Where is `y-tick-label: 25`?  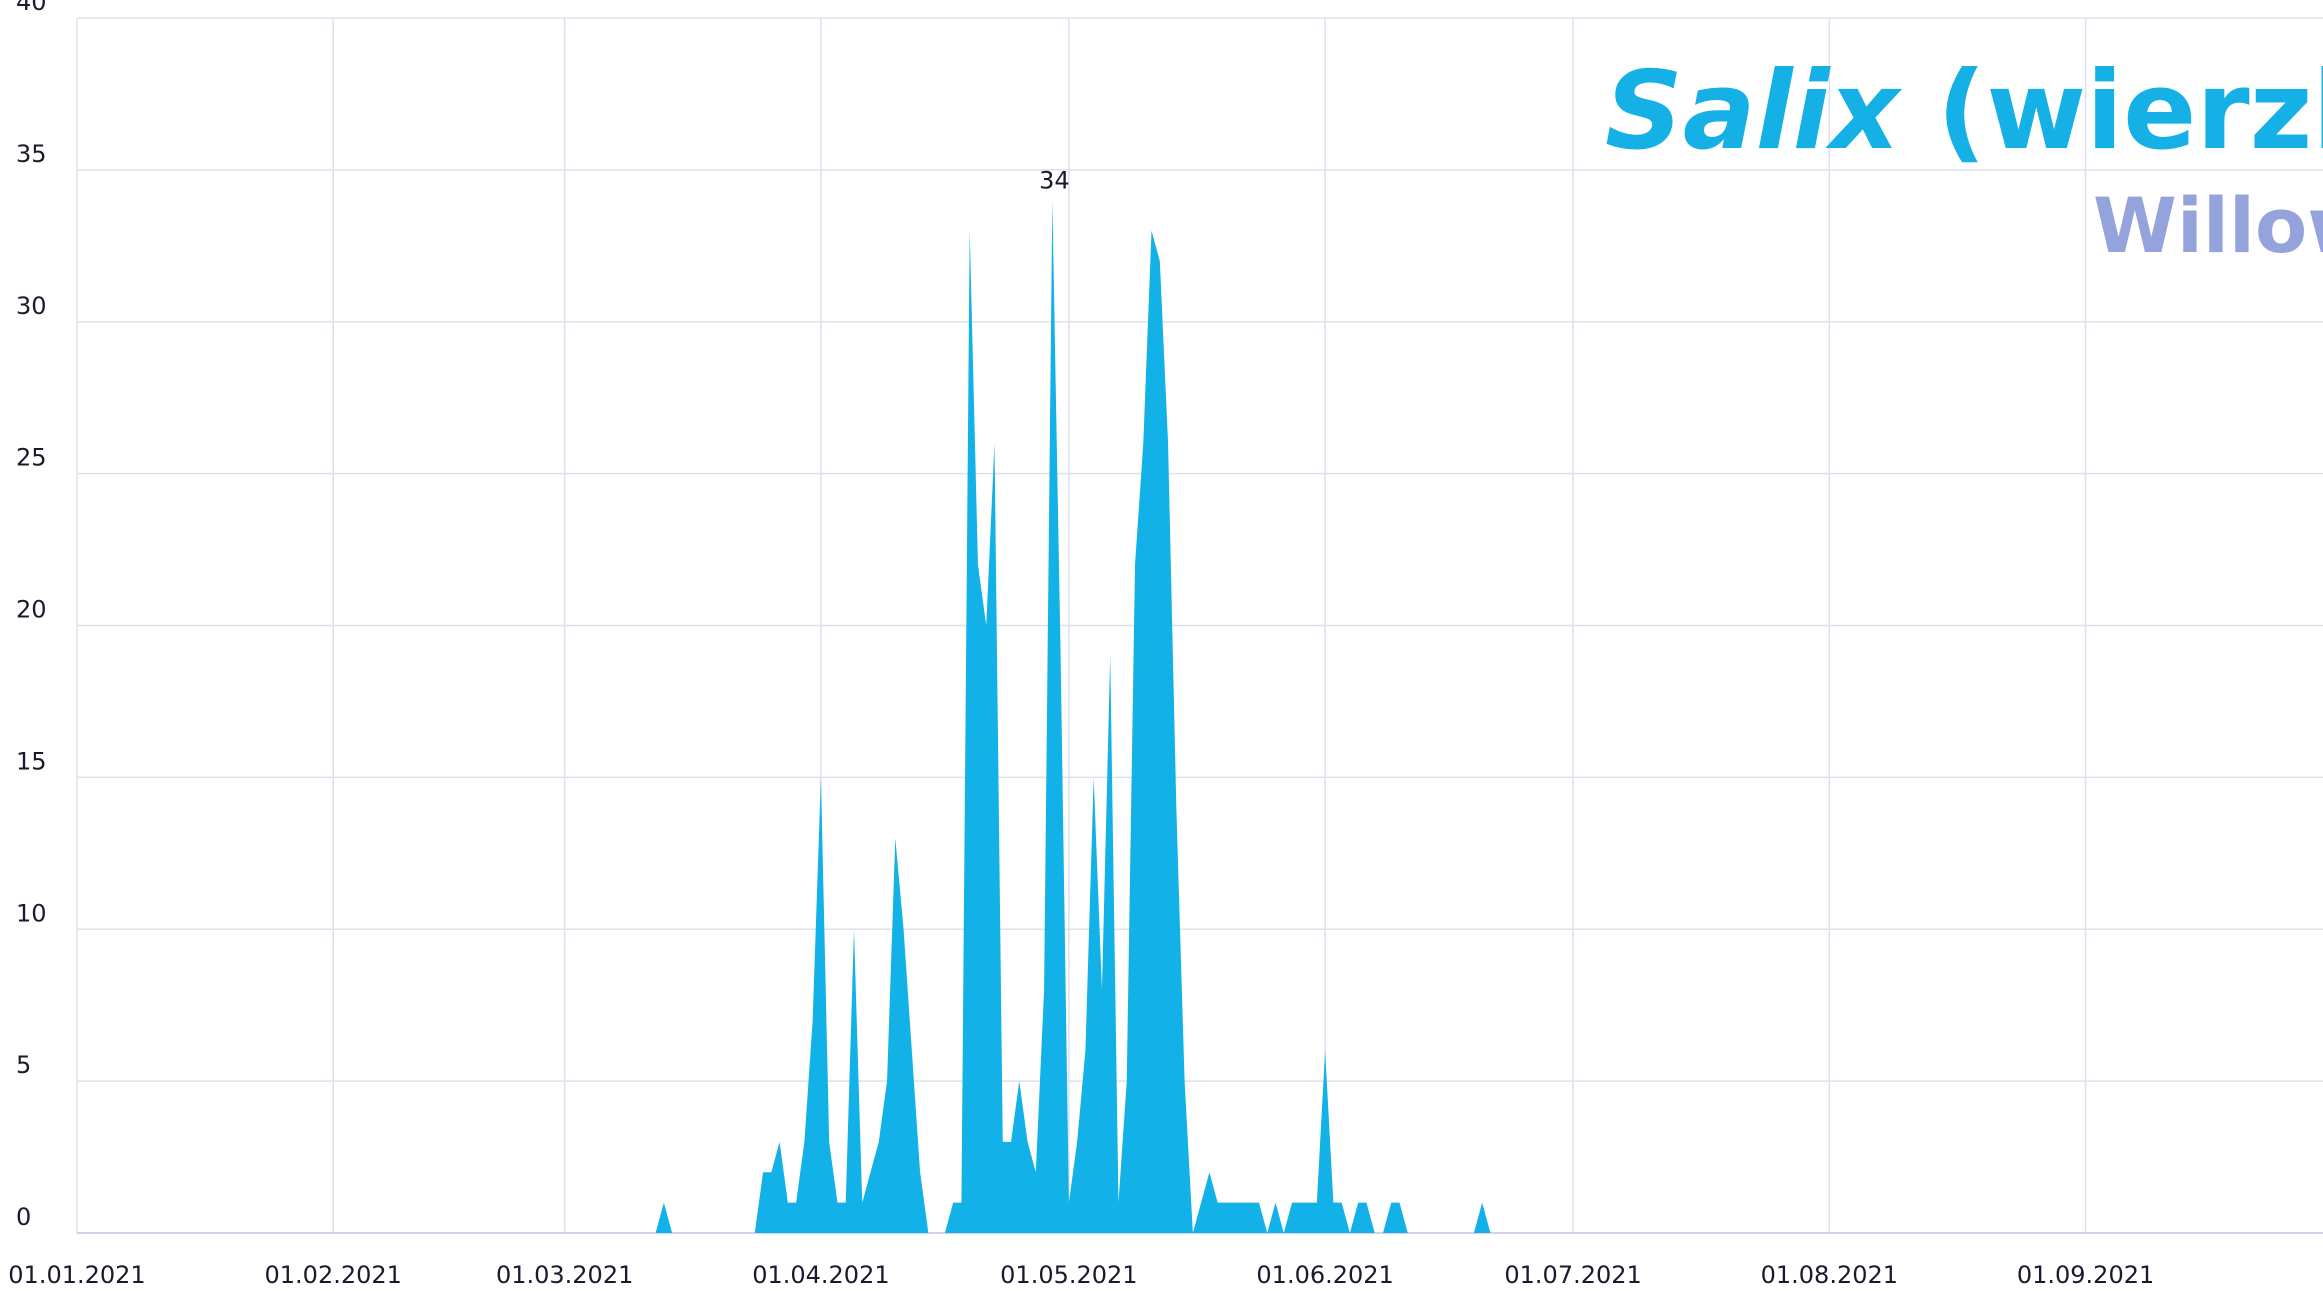 y-tick-label: 25 is located at coordinates (31, 458).